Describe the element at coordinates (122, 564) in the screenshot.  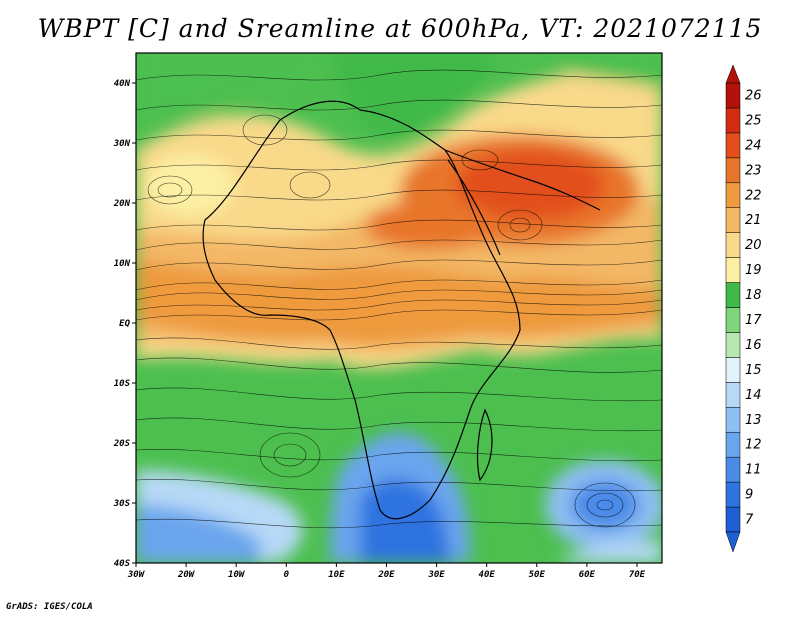
I see `lat-tick-label: 40S` at that location.